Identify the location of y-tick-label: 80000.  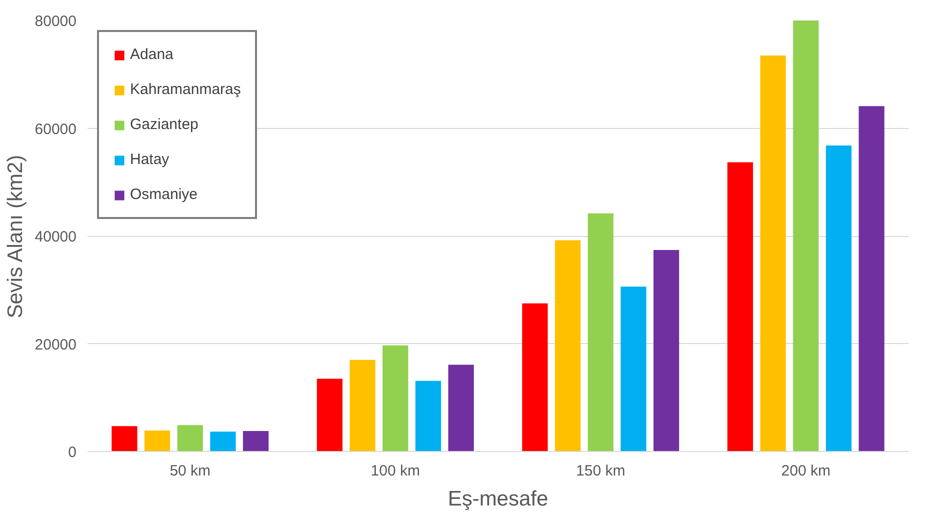
(55, 21).